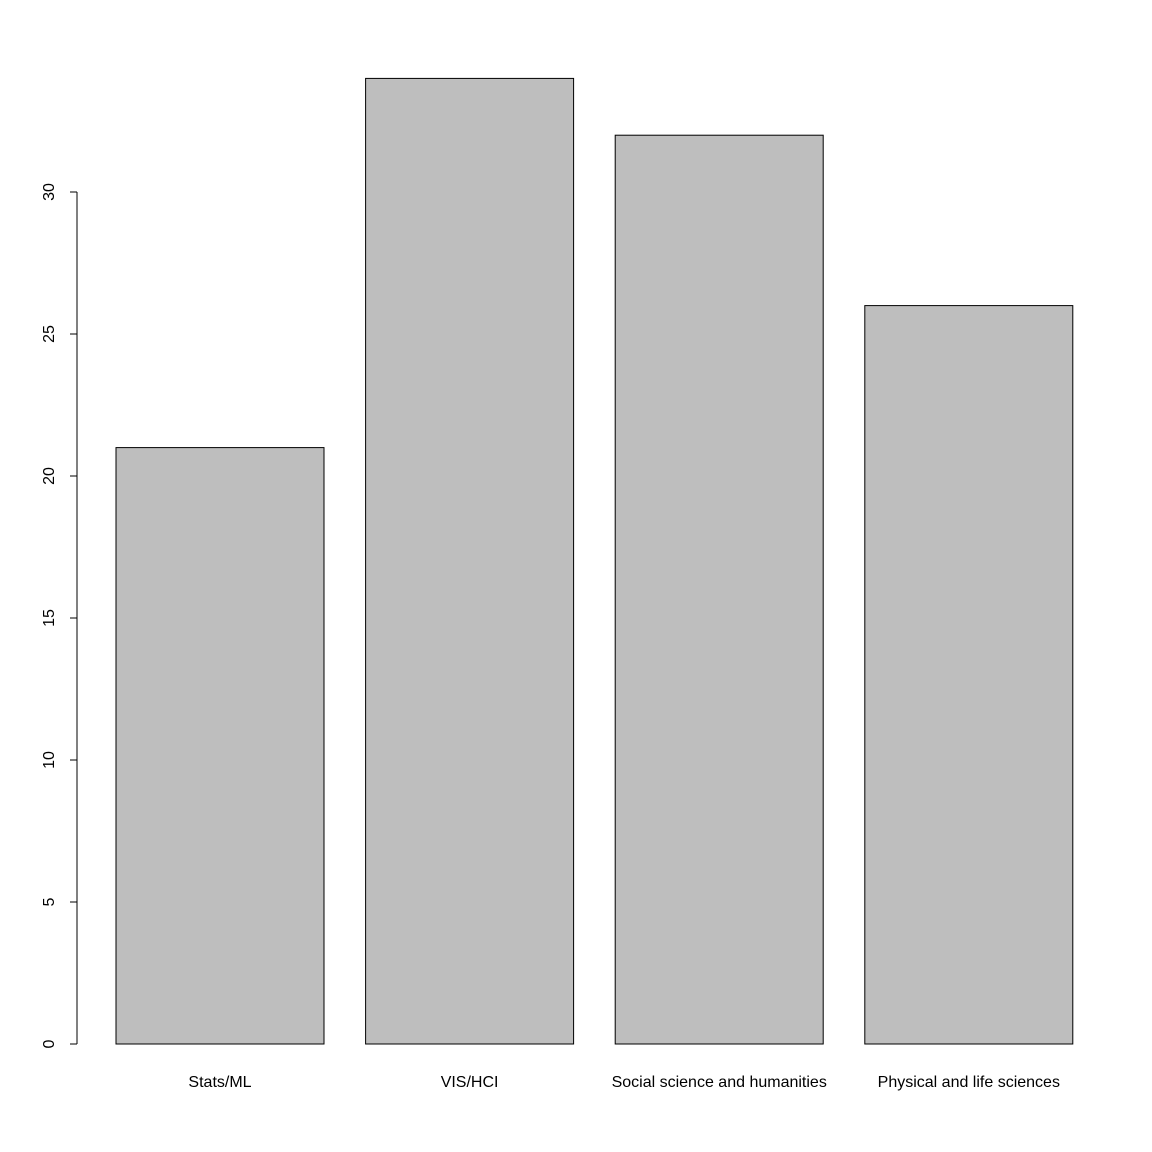 This screenshot has height=1152, width=1152. Describe the element at coordinates (49, 192) in the screenshot. I see `y-tick-label: 30` at that location.